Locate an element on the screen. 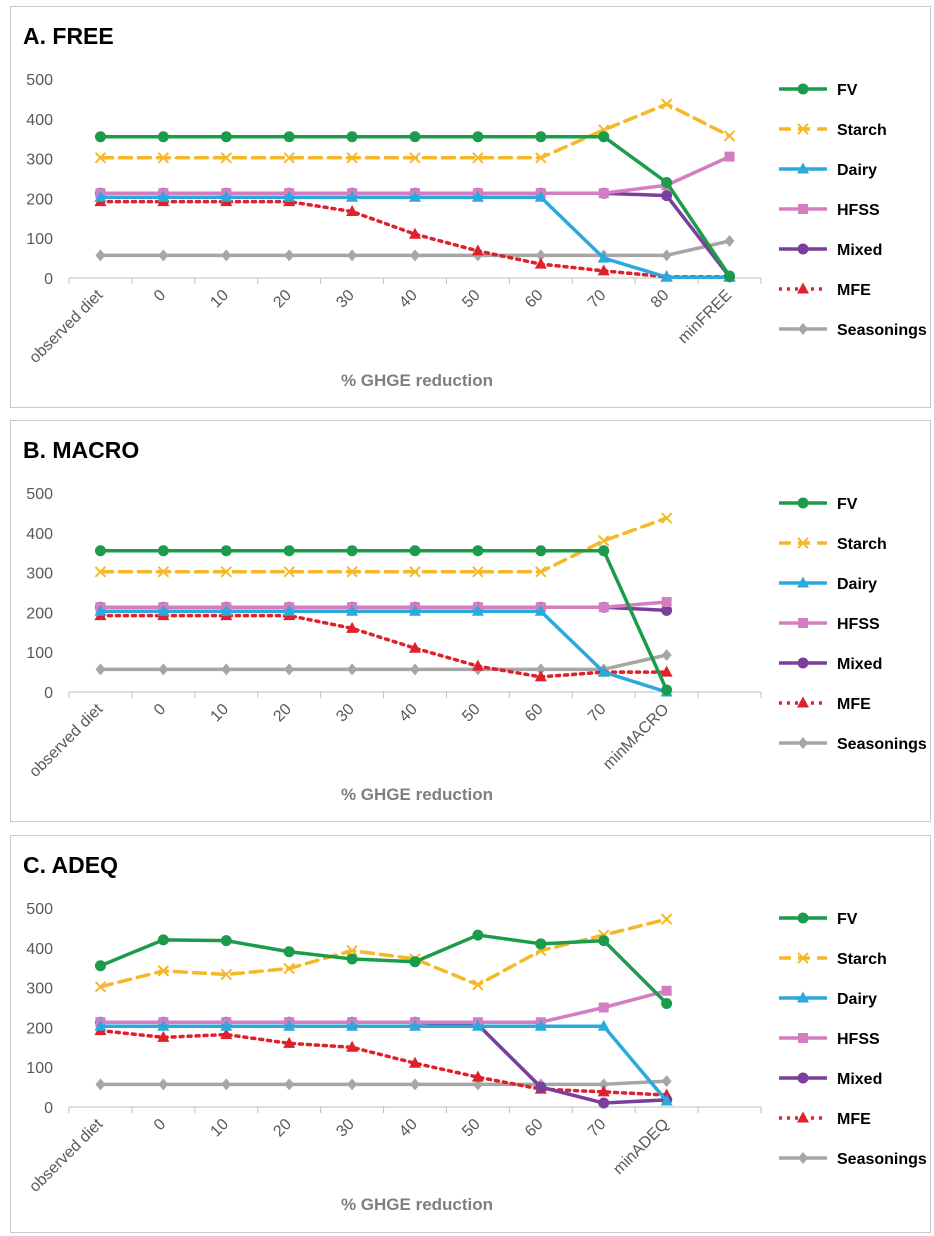 The image size is (934, 1236). legend-label-starch: Starch is located at coordinates (862, 130).